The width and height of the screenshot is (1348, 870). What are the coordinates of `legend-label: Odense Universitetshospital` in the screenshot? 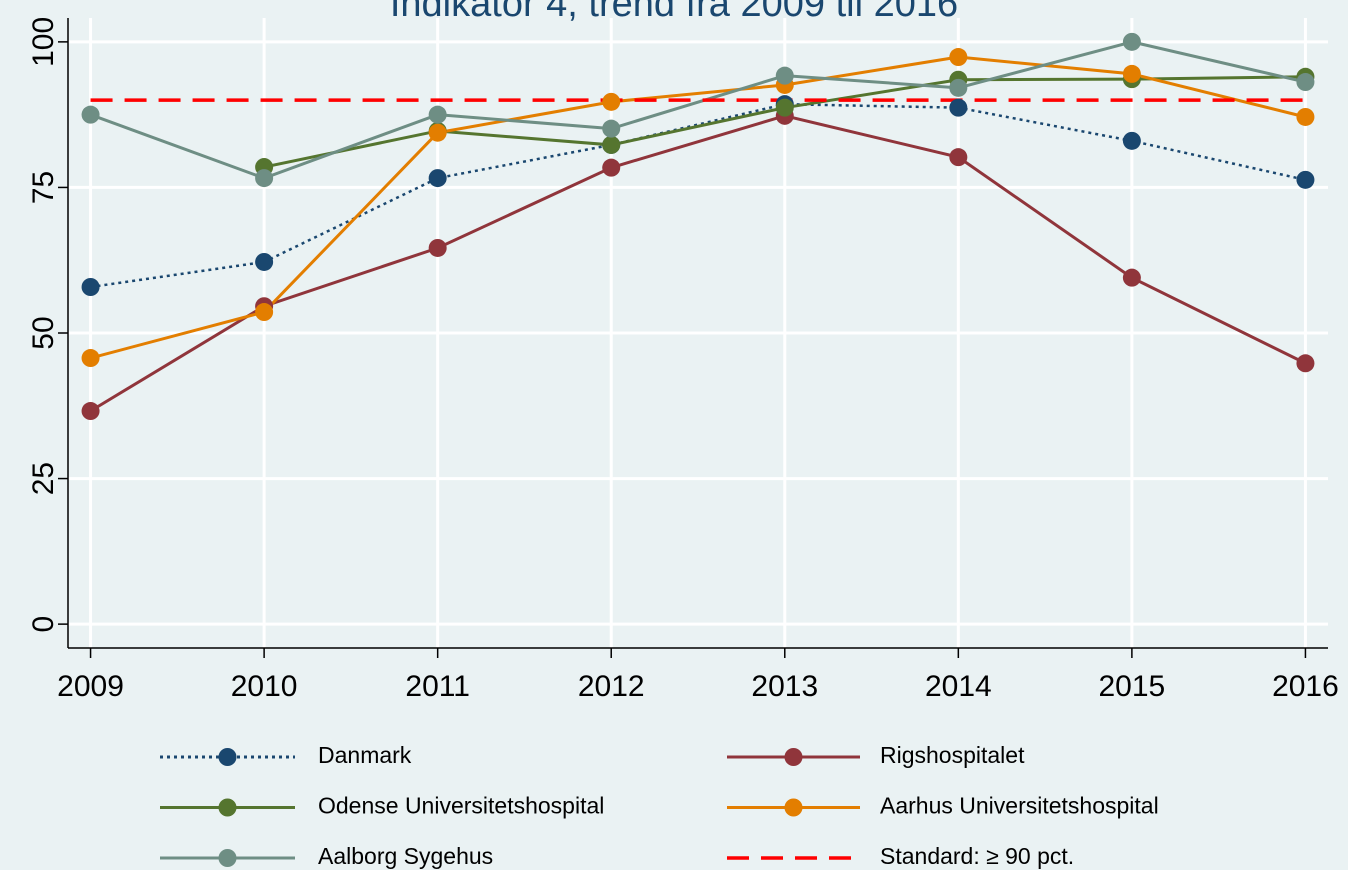 It's located at (461, 806).